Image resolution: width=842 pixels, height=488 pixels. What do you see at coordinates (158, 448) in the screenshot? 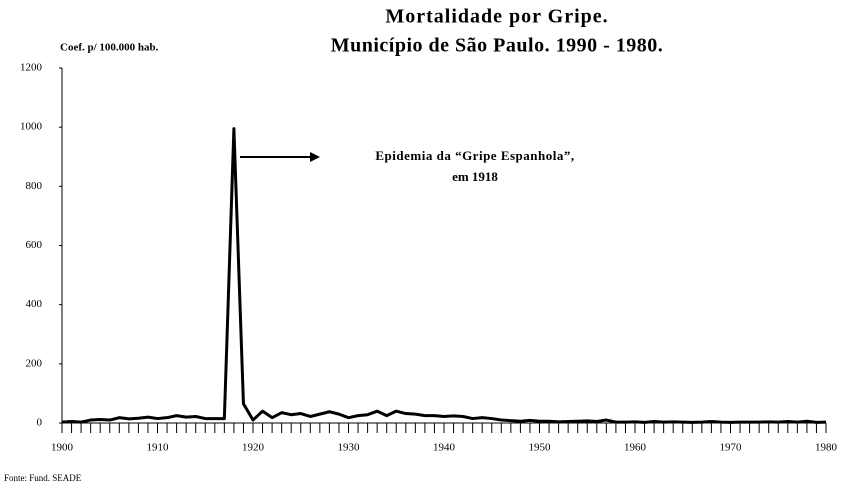
I see `x-tick-label: 1910` at bounding box center [158, 448].